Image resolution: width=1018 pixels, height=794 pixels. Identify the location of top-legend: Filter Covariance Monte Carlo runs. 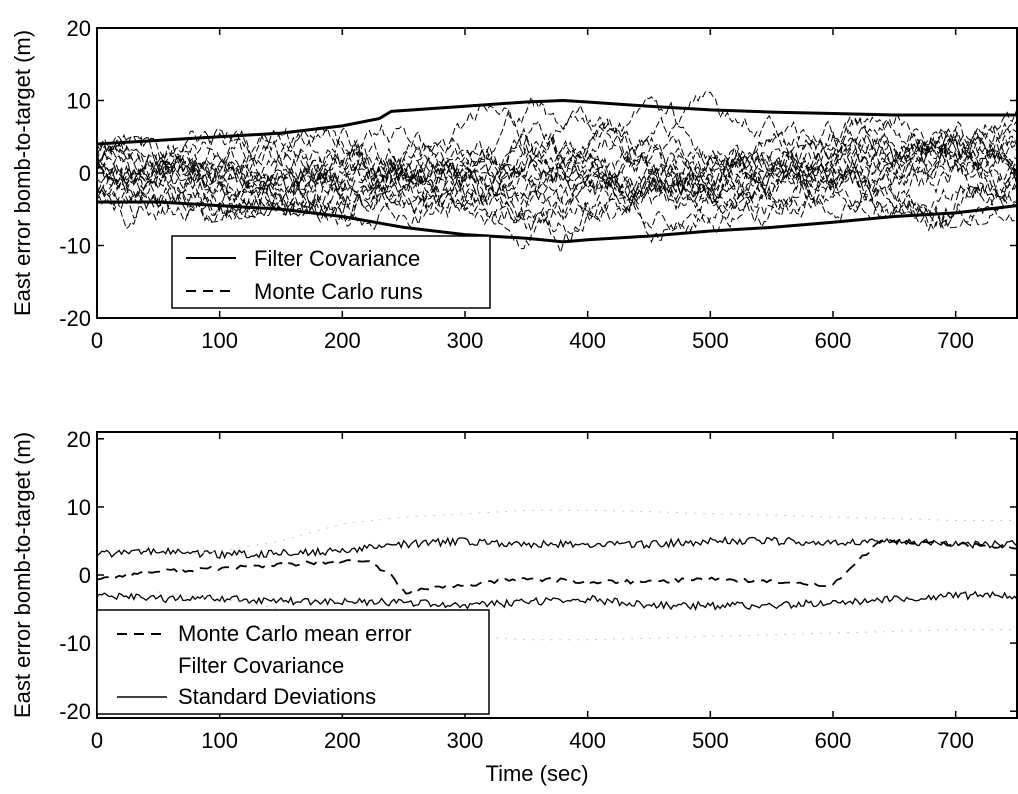
(331, 272).